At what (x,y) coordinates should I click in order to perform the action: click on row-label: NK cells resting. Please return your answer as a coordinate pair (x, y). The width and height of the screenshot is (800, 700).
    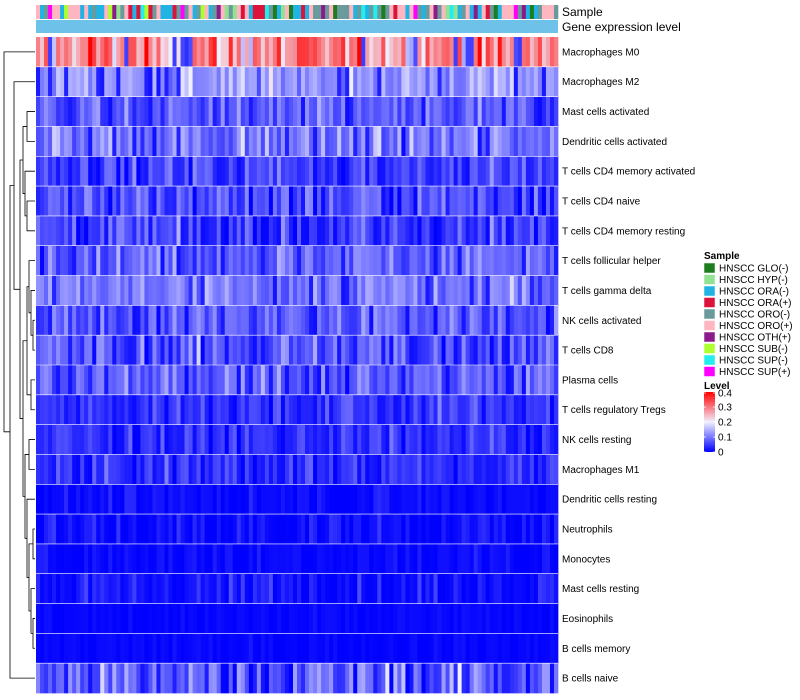
    Looking at the image, I should click on (596, 440).